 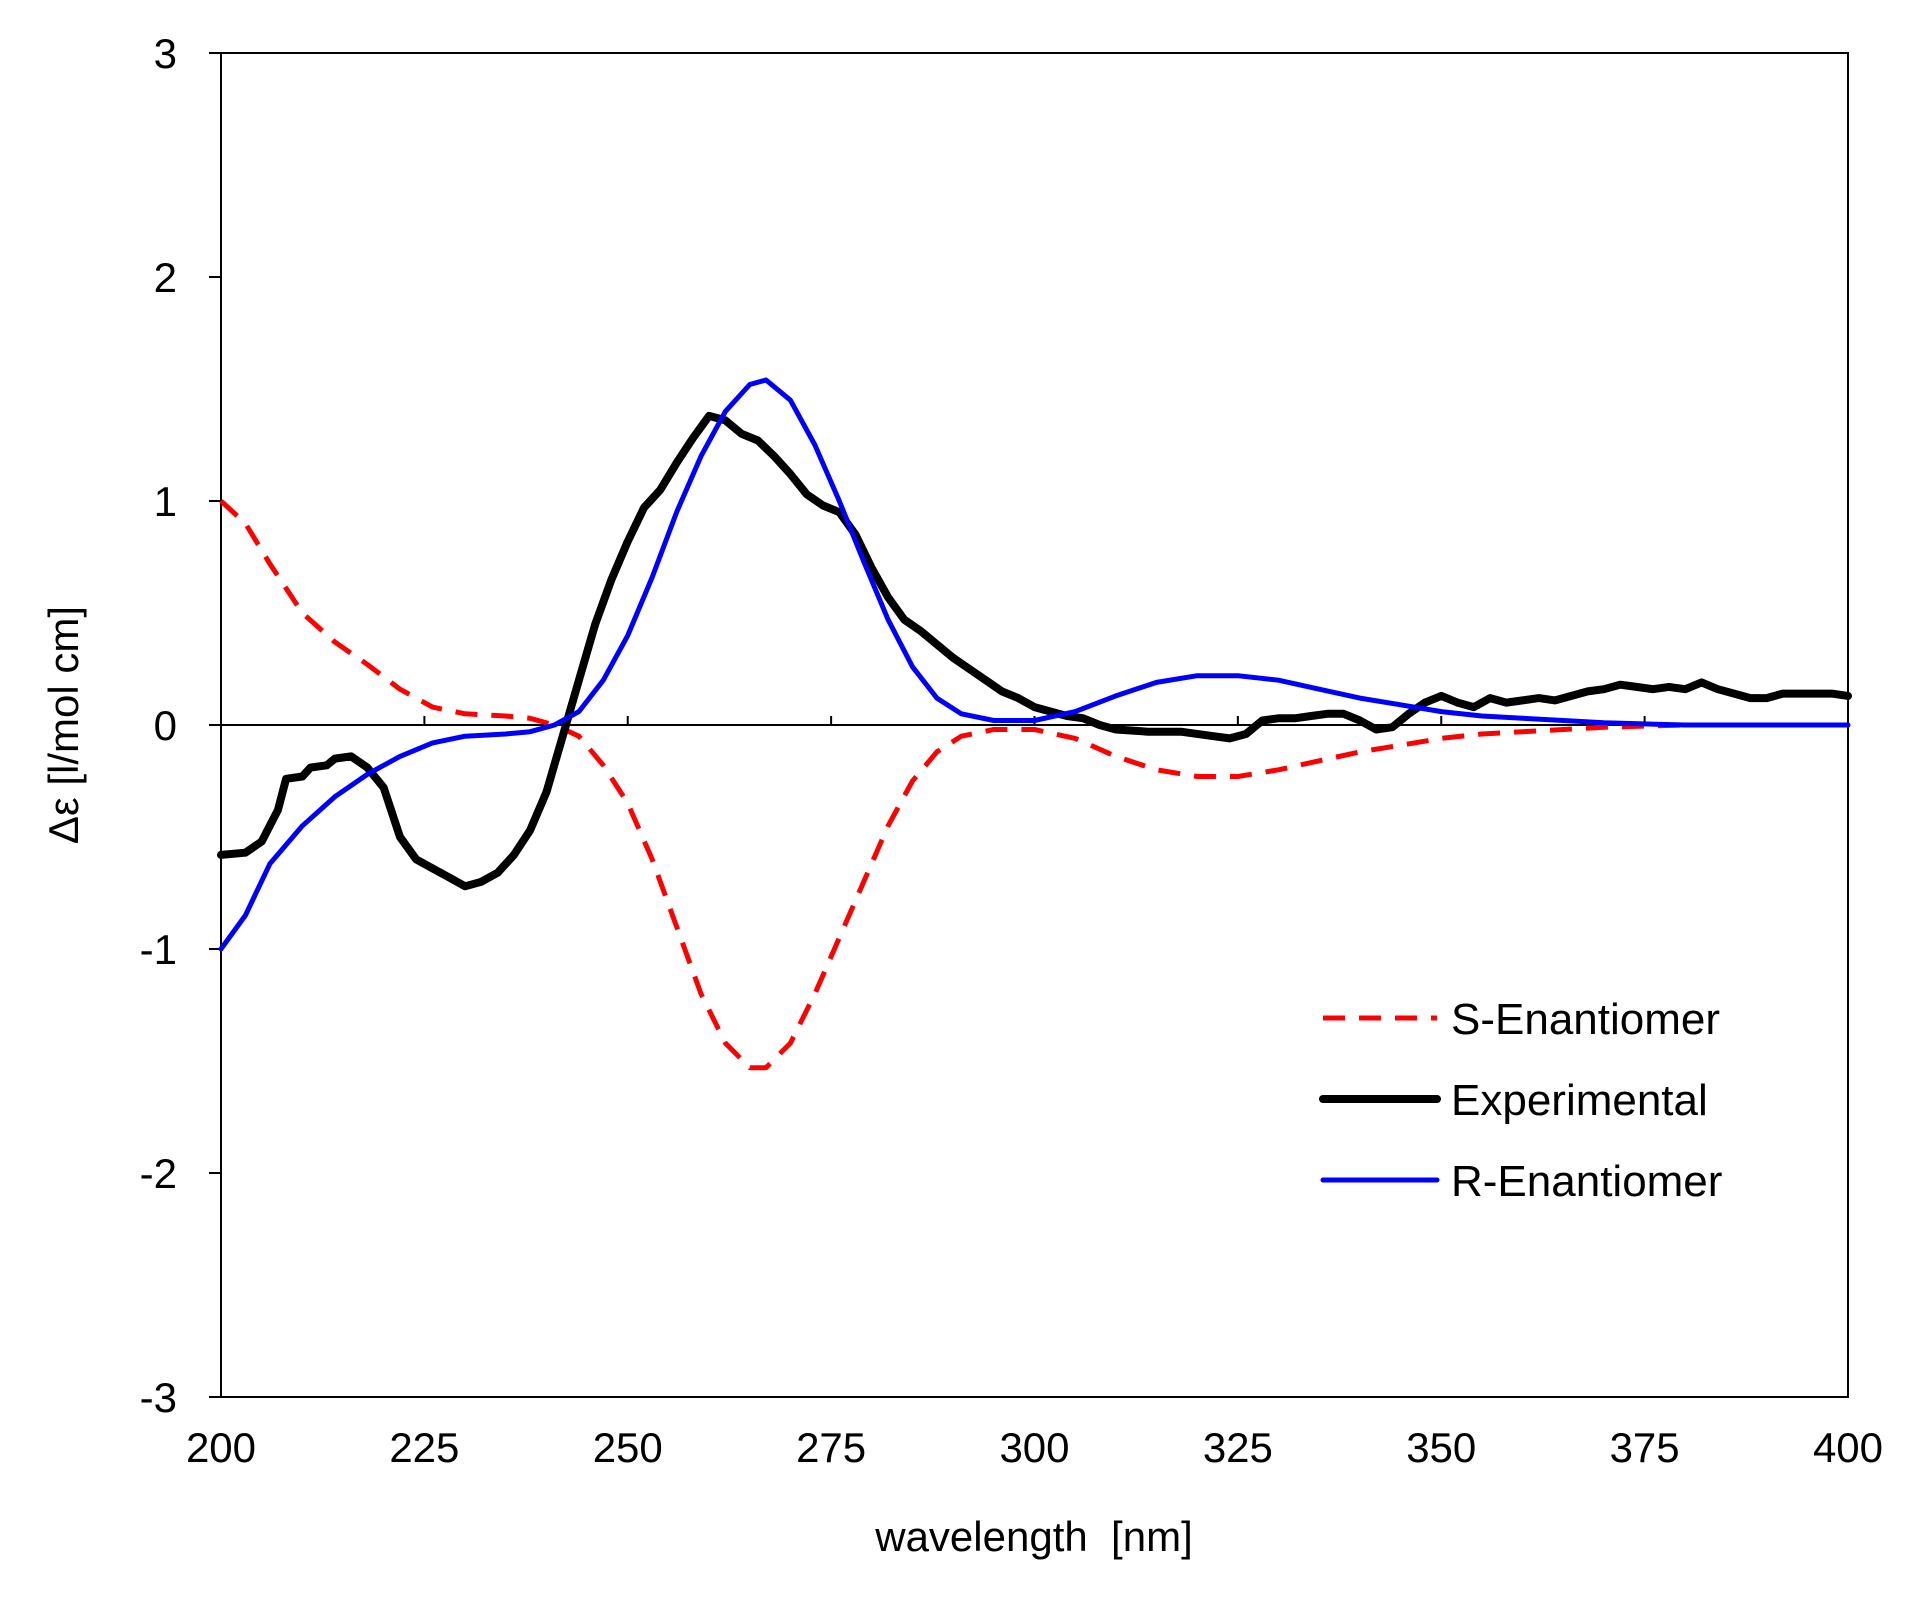 What do you see at coordinates (1586, 1181) in the screenshot?
I see `legend-label: R-Enantiomer` at bounding box center [1586, 1181].